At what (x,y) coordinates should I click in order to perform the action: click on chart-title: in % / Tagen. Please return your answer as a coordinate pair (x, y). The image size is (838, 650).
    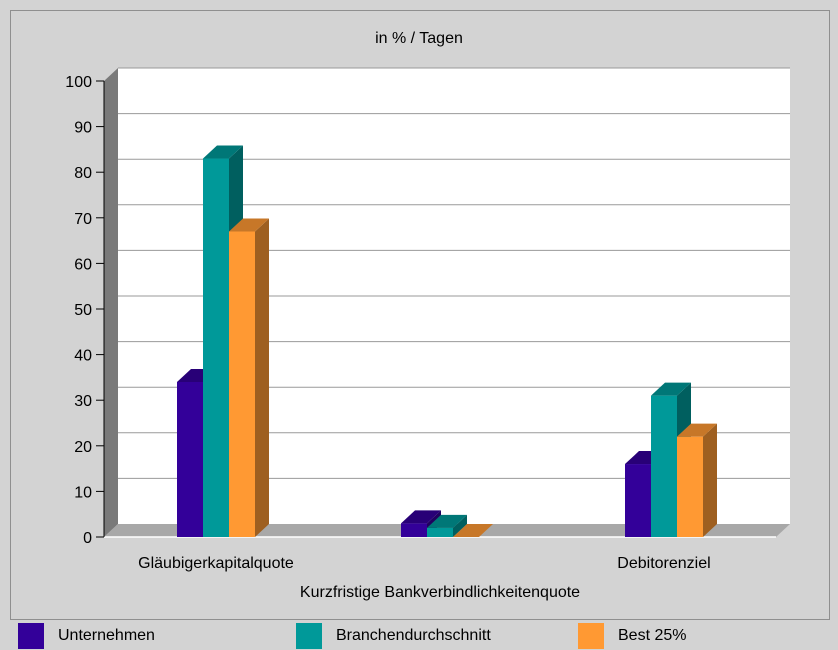
    Looking at the image, I should click on (419, 38).